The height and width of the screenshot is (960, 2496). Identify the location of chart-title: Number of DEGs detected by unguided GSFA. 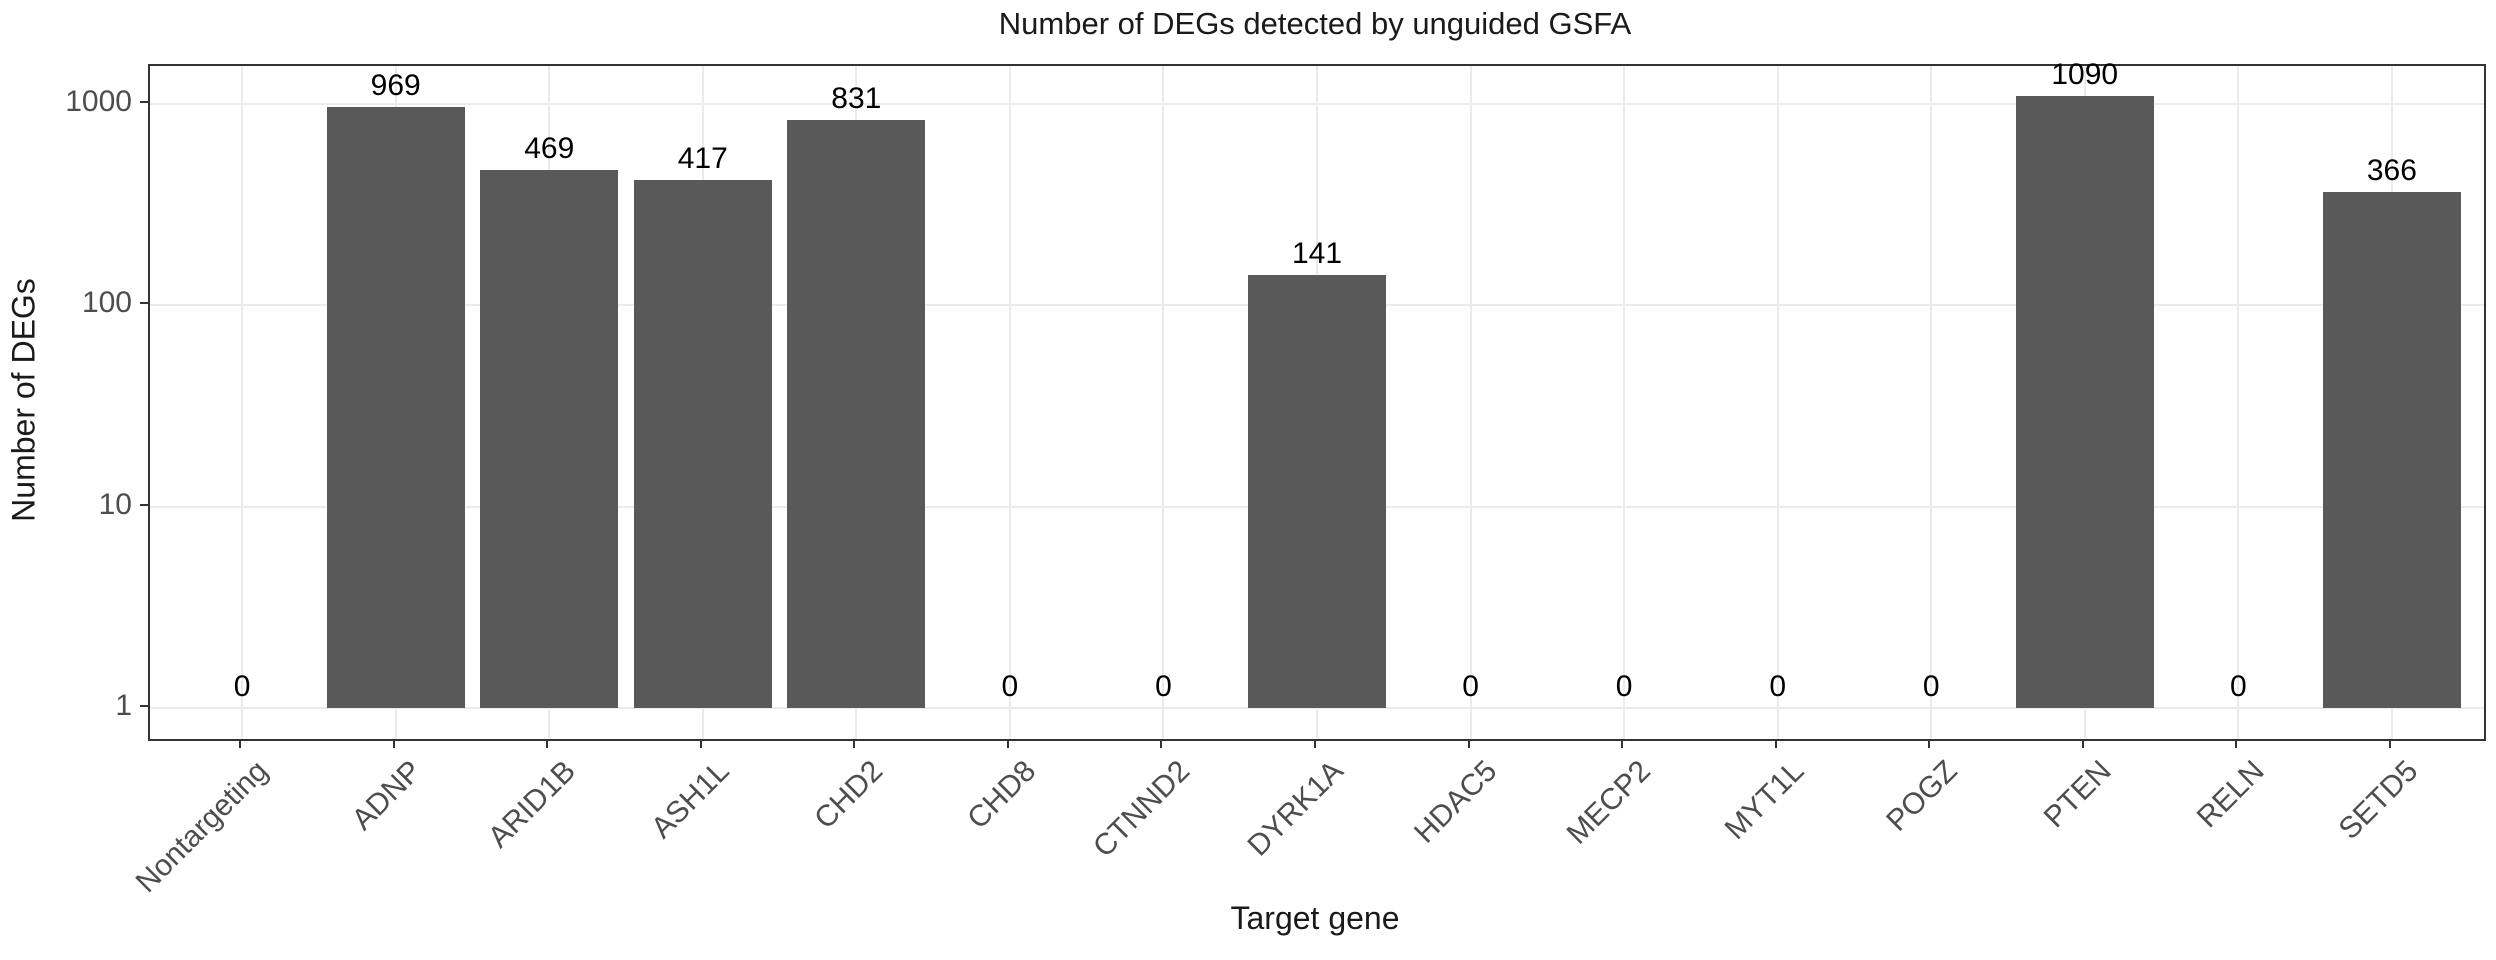
(1315, 23).